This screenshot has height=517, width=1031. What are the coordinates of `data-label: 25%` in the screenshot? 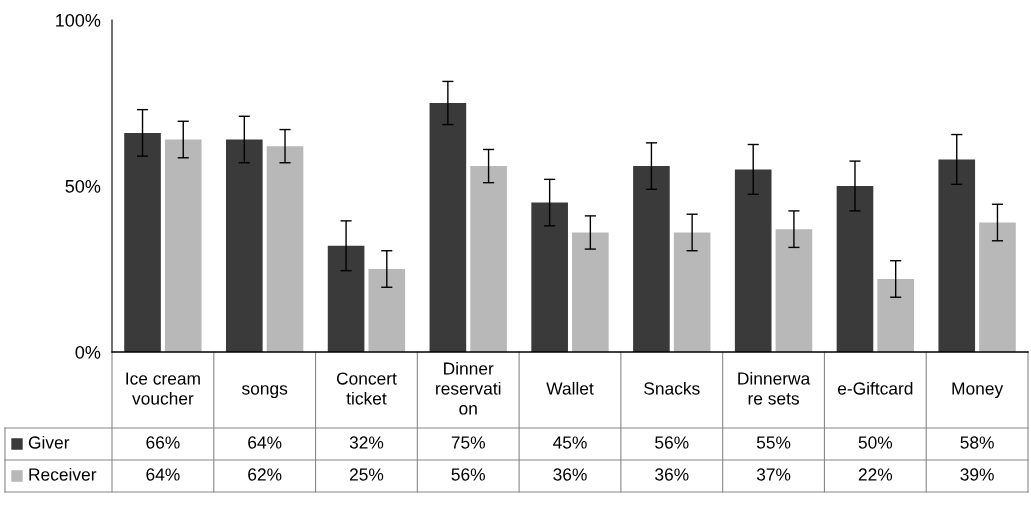 It's located at (366, 474).